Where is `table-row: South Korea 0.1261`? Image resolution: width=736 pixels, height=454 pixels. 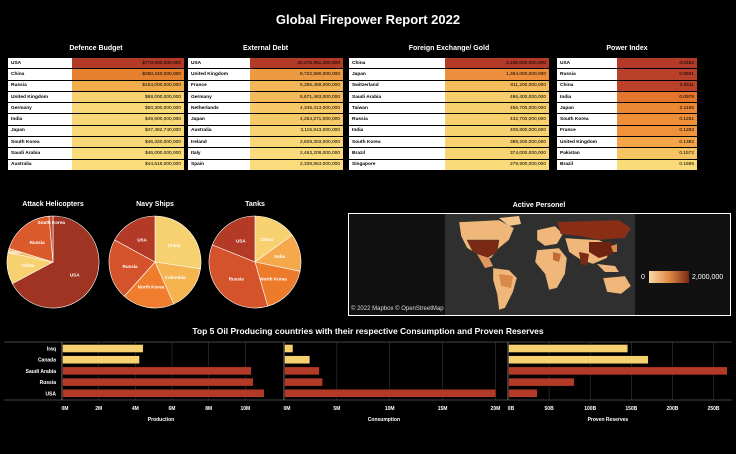 table-row: South Korea 0.1261 is located at coordinates (627, 119).